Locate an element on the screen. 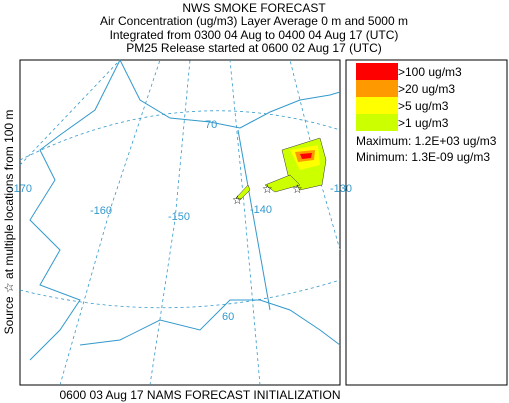  legend-label: >1 ug/m3 is located at coordinates (423, 123).